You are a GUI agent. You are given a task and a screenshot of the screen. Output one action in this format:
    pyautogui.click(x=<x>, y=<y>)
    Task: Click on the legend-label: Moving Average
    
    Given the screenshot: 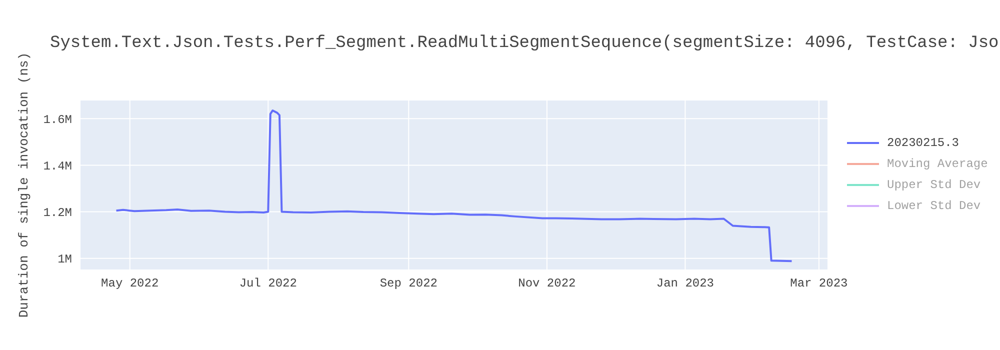 What is the action you would take?
    pyautogui.click(x=937, y=163)
    